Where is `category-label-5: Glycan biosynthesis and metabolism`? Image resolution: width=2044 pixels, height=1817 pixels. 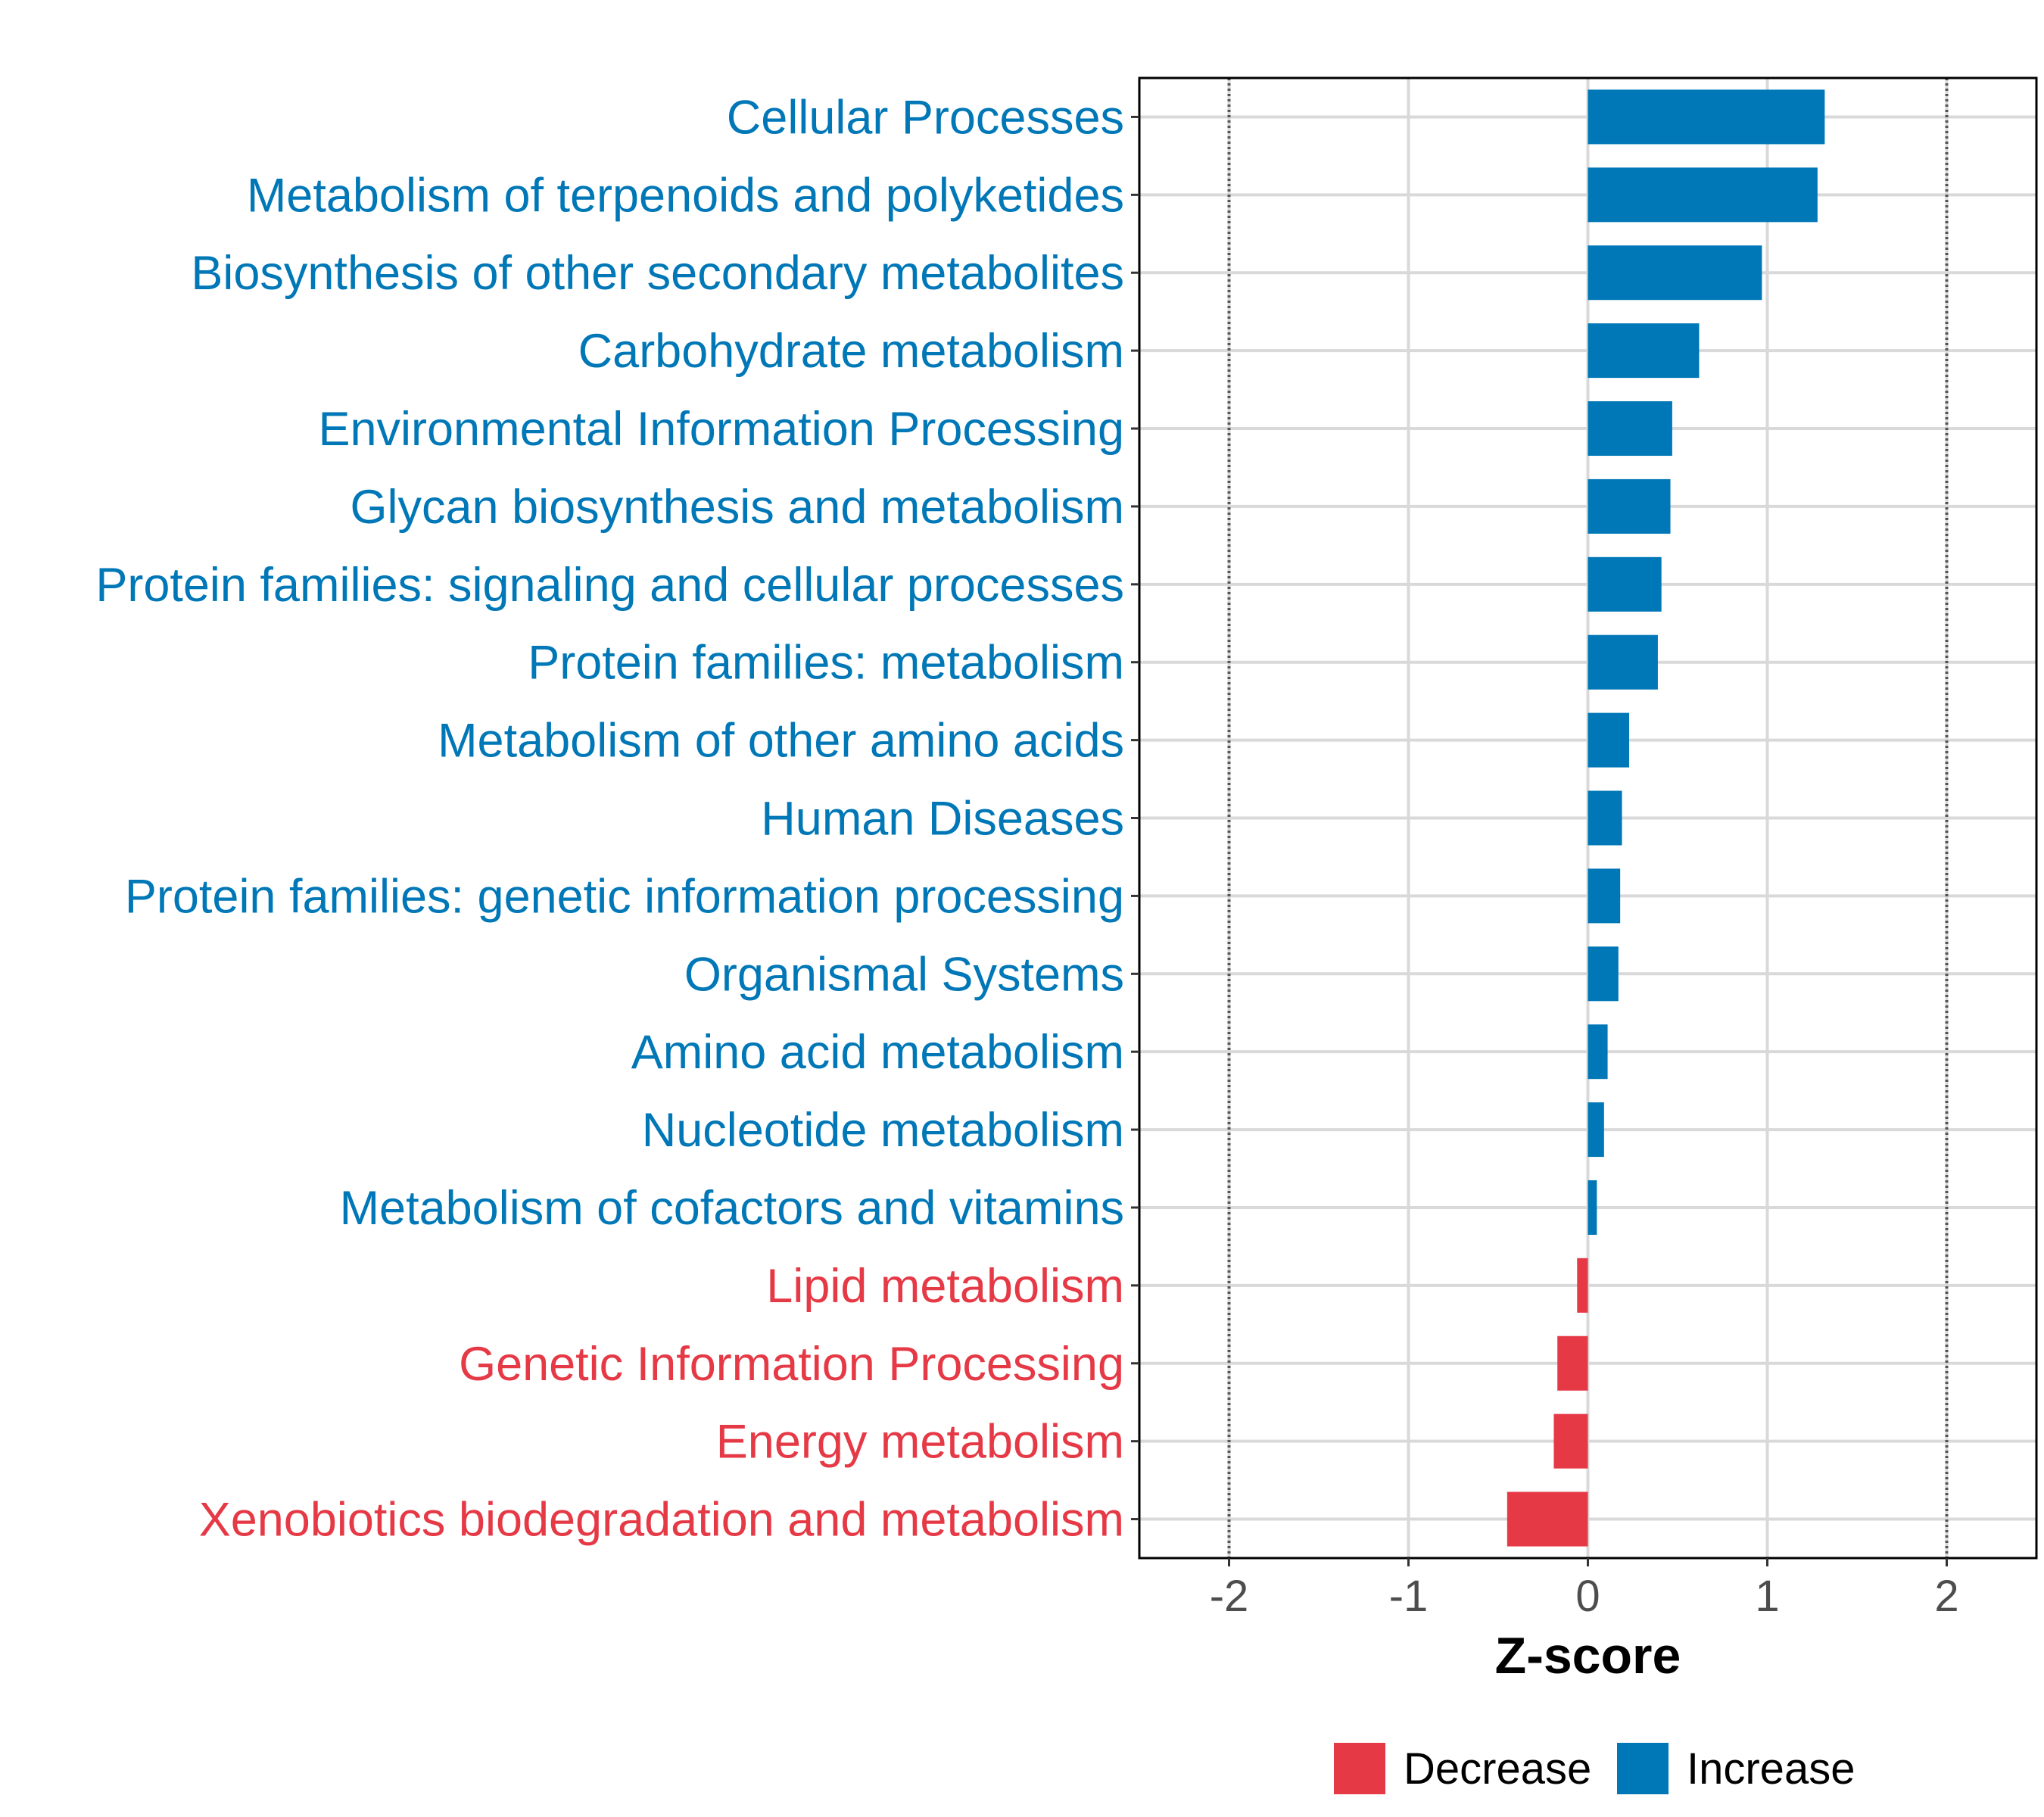
category-label-5: Glycan biosynthesis and metabolism is located at coordinates (738, 507).